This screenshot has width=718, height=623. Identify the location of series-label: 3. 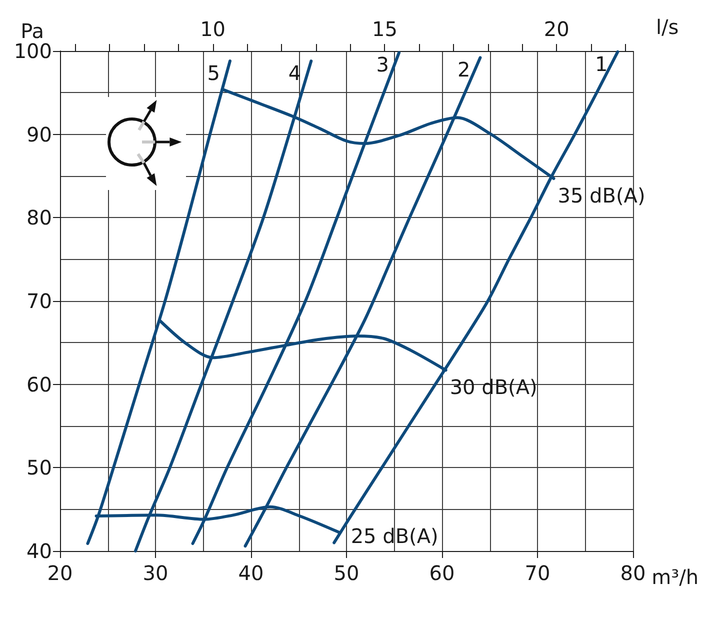
(383, 64).